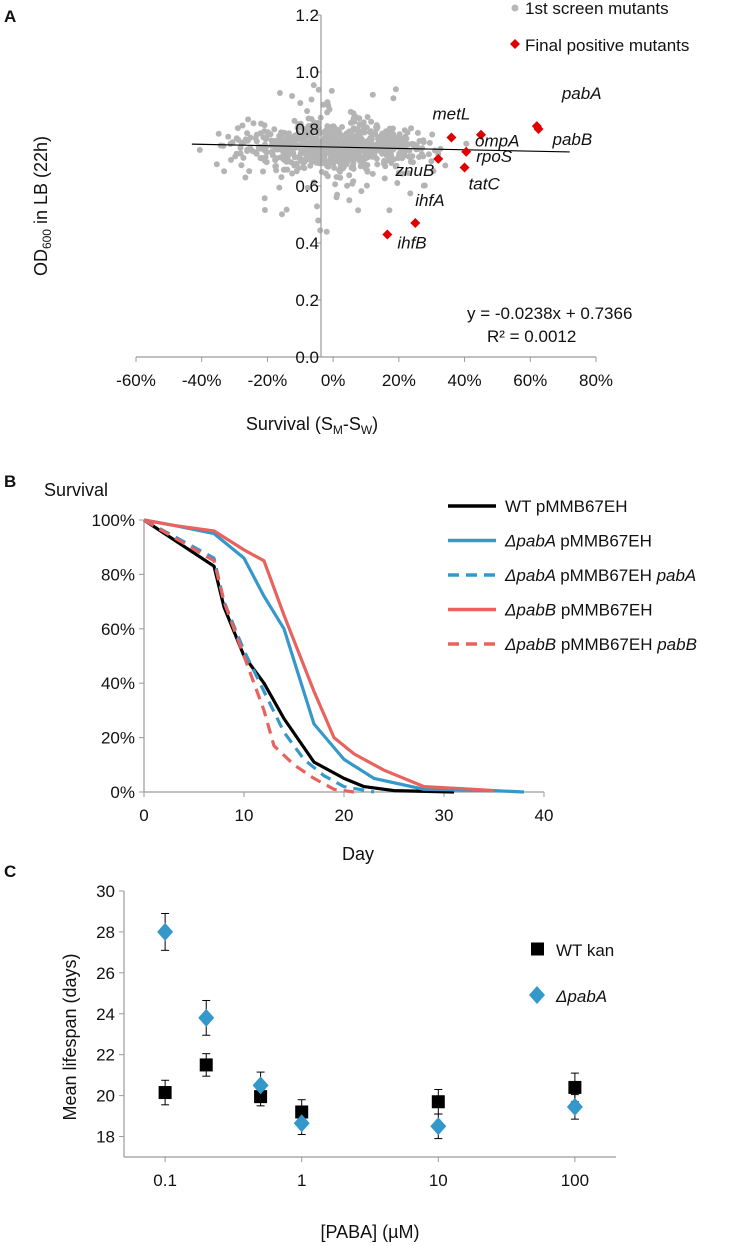  I want to click on x-tick-label: 40, so click(544, 815).